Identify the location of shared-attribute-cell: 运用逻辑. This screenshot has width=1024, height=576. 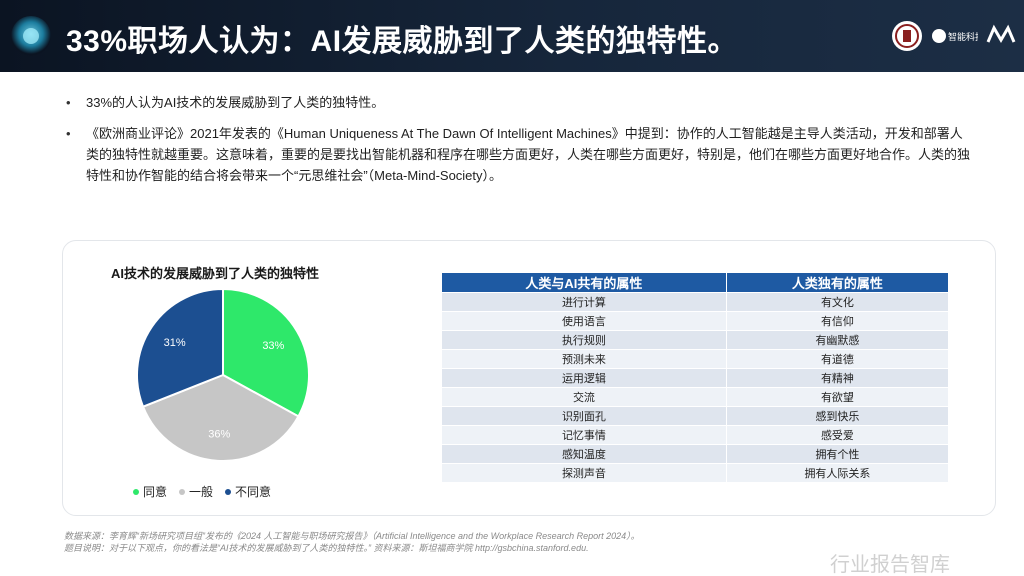
(584, 378).